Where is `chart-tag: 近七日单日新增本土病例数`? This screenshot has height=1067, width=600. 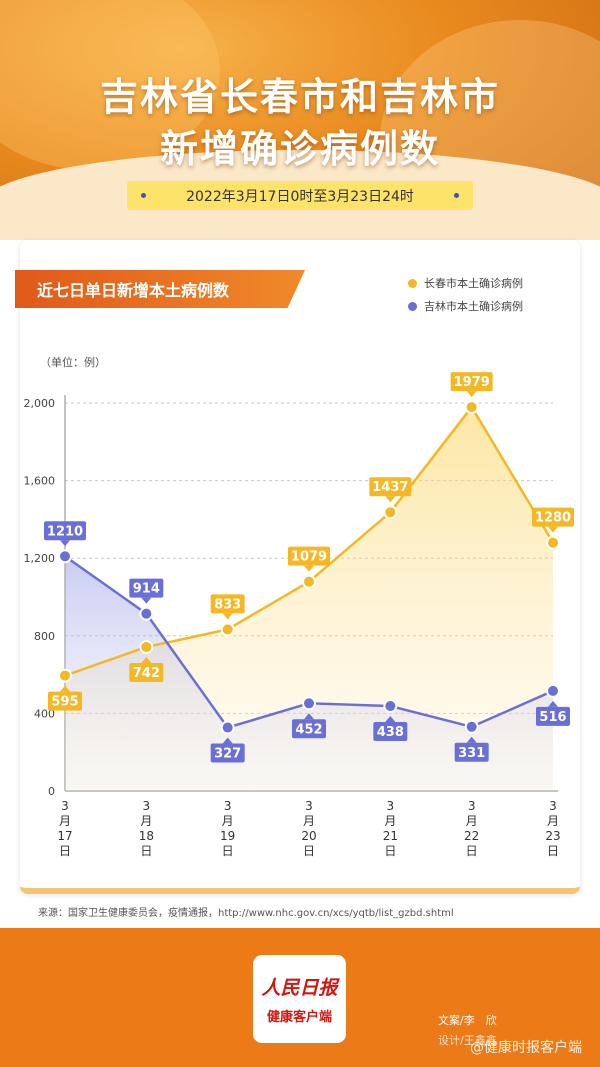
chart-tag: 近七日单日新增本土病例数 is located at coordinates (160, 289).